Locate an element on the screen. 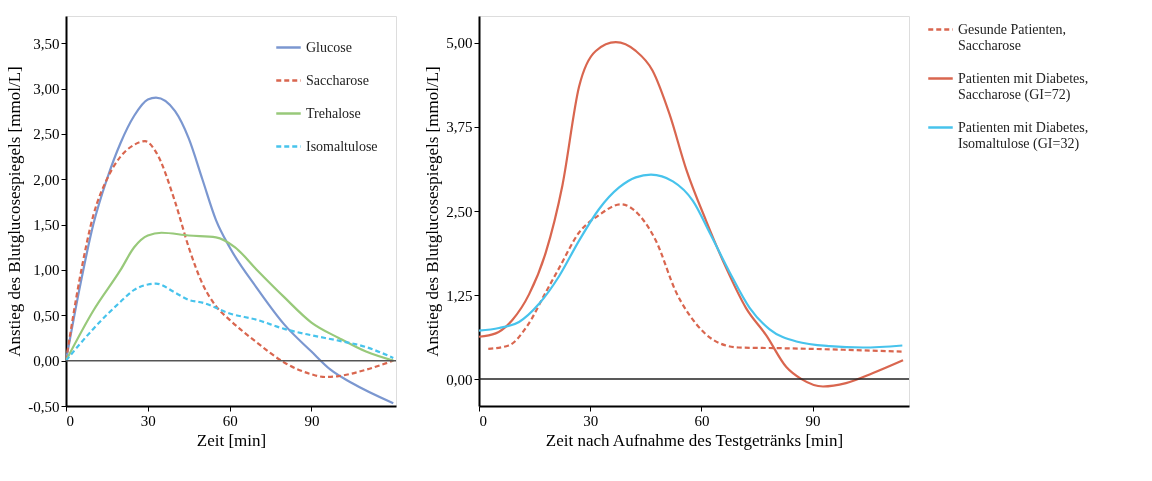 This screenshot has width=1152, height=481. y-tick-label: 3,00 is located at coordinates (46, 89).